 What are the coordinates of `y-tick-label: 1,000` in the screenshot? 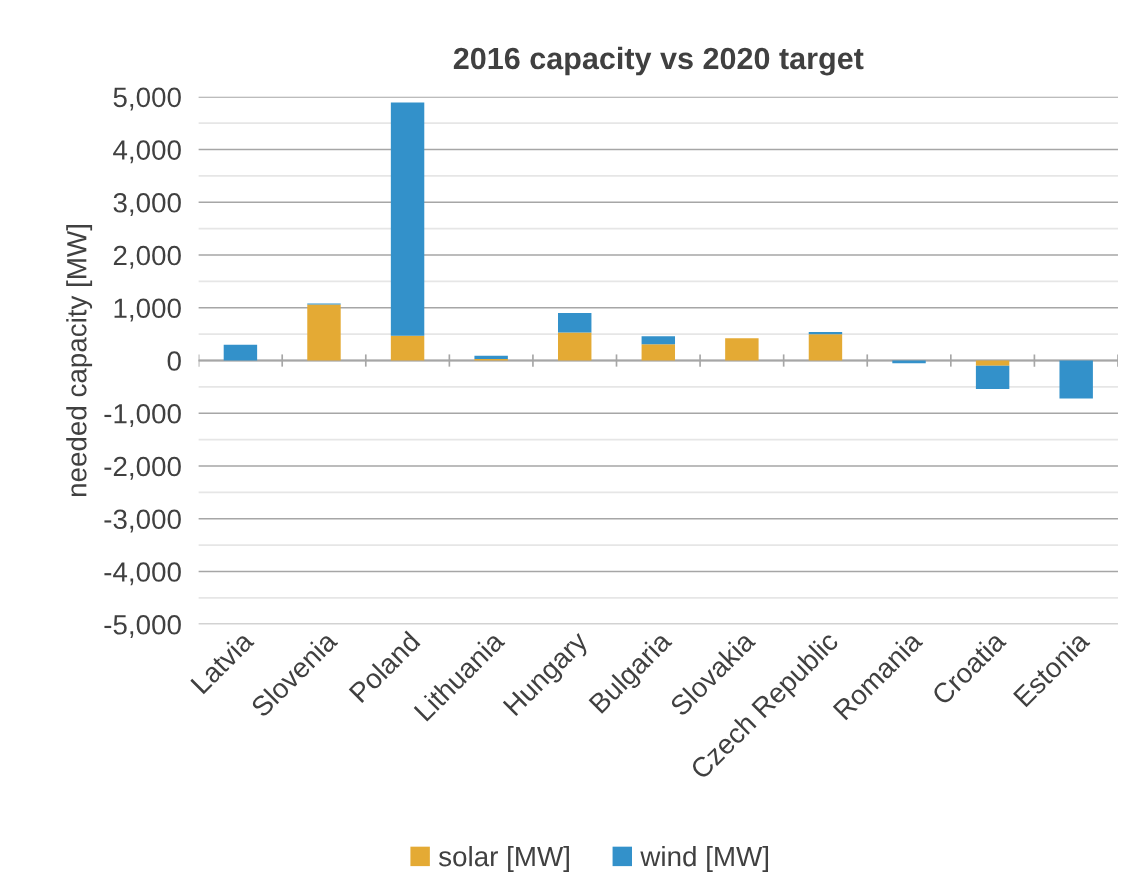 It's located at (147, 310).